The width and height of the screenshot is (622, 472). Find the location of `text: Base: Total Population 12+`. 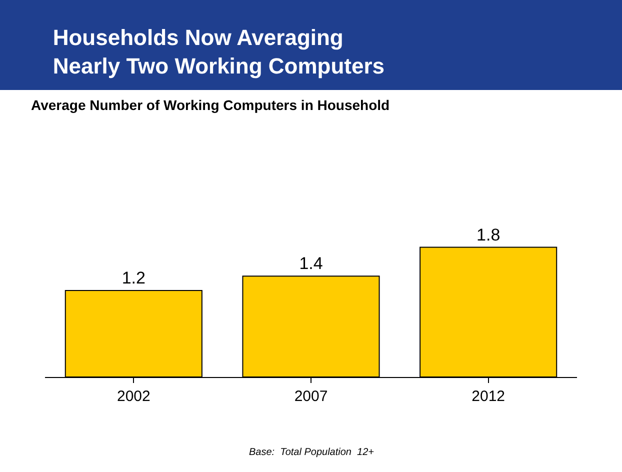

text: Base: Total Population 12+ is located at coordinates (311, 452).